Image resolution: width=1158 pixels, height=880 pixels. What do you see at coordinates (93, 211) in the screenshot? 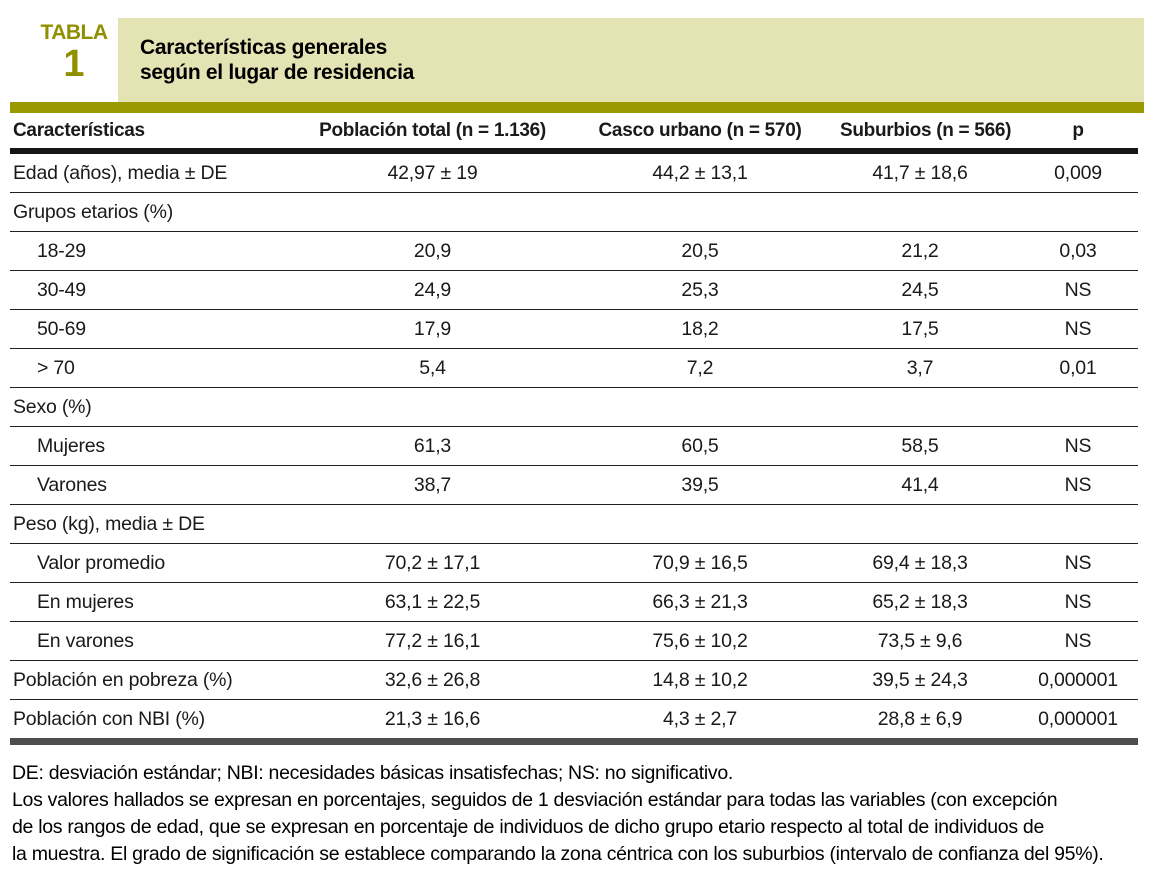
I see `row-label: Grupos etarios (%)` at bounding box center [93, 211].